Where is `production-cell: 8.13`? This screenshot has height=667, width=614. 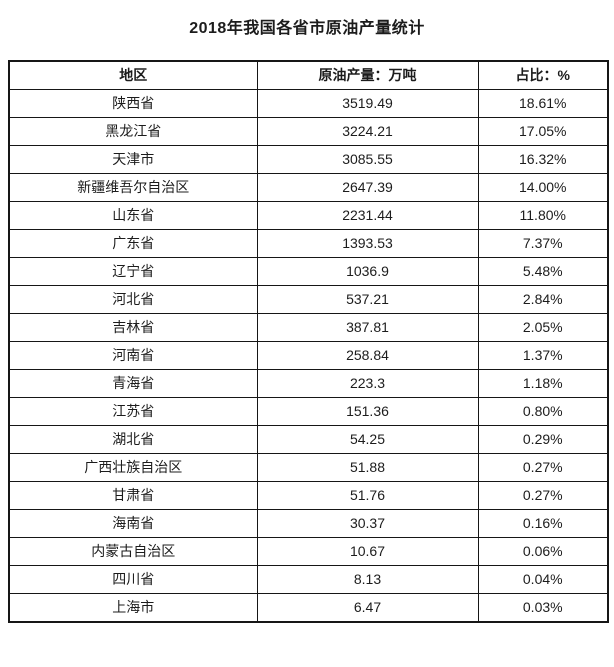
production-cell: 8.13 is located at coordinates (367, 579).